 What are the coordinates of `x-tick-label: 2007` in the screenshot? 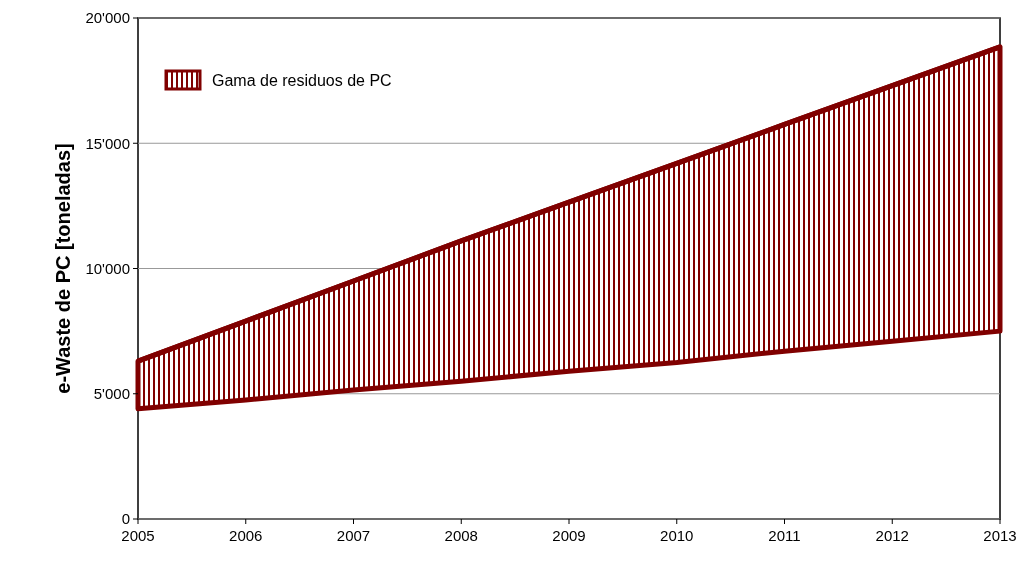 It's located at (353, 535).